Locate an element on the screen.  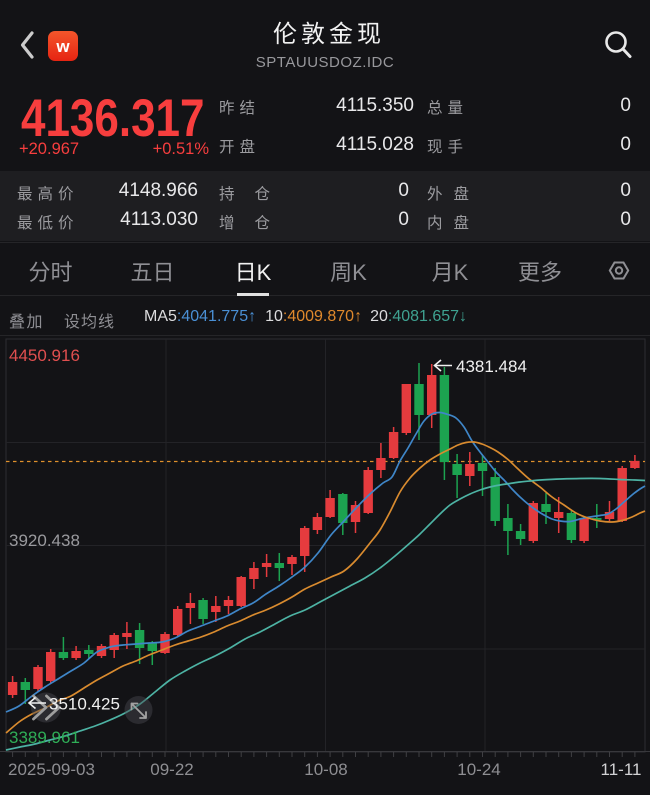
svg-text: 09-22 is located at coordinates (171, 769).